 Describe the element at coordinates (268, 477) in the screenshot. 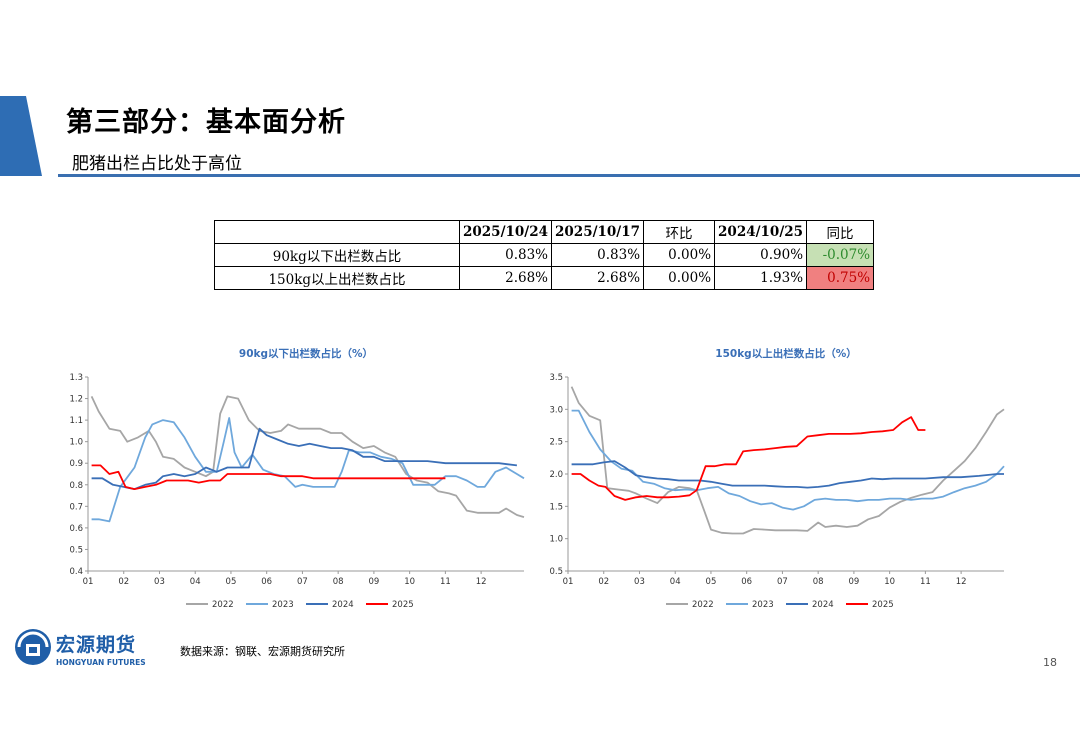

I see `chart0-series-2025` at that location.